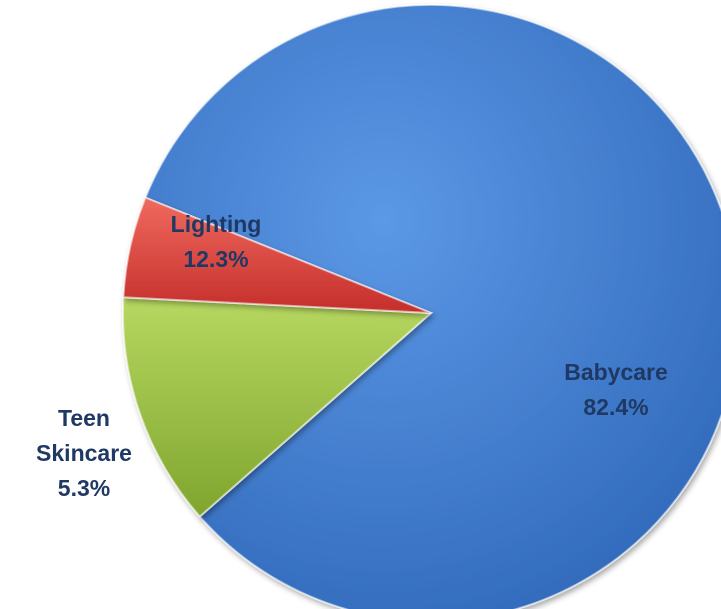 The width and height of the screenshot is (721, 609). Describe the element at coordinates (215, 259) in the screenshot. I see `data-label-line: 12.3%` at that location.